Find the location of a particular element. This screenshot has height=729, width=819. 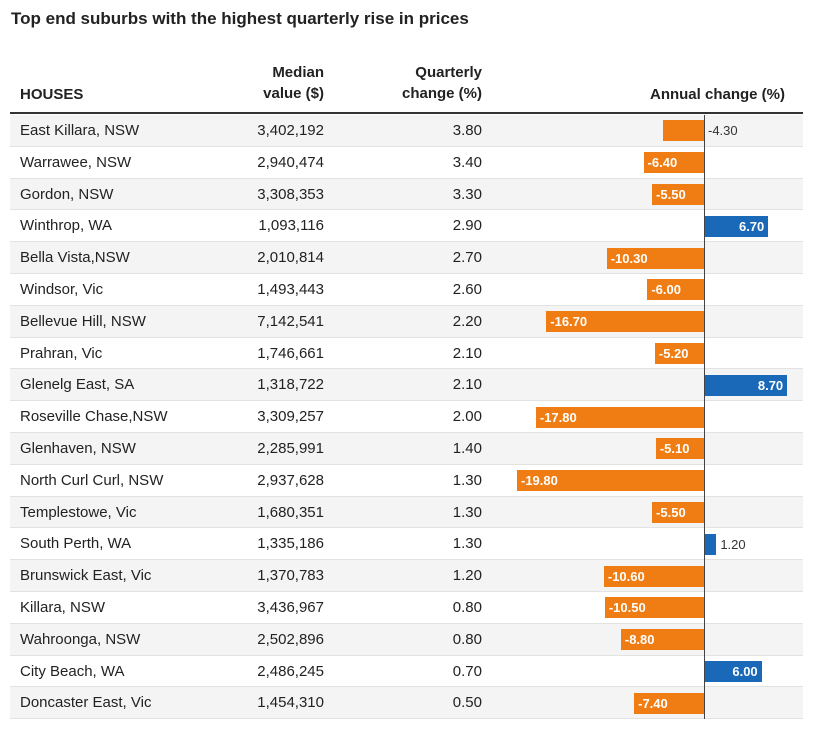

table-row: Wahroonga, NSW 2,502,896 0.80 is located at coordinates (406, 639).